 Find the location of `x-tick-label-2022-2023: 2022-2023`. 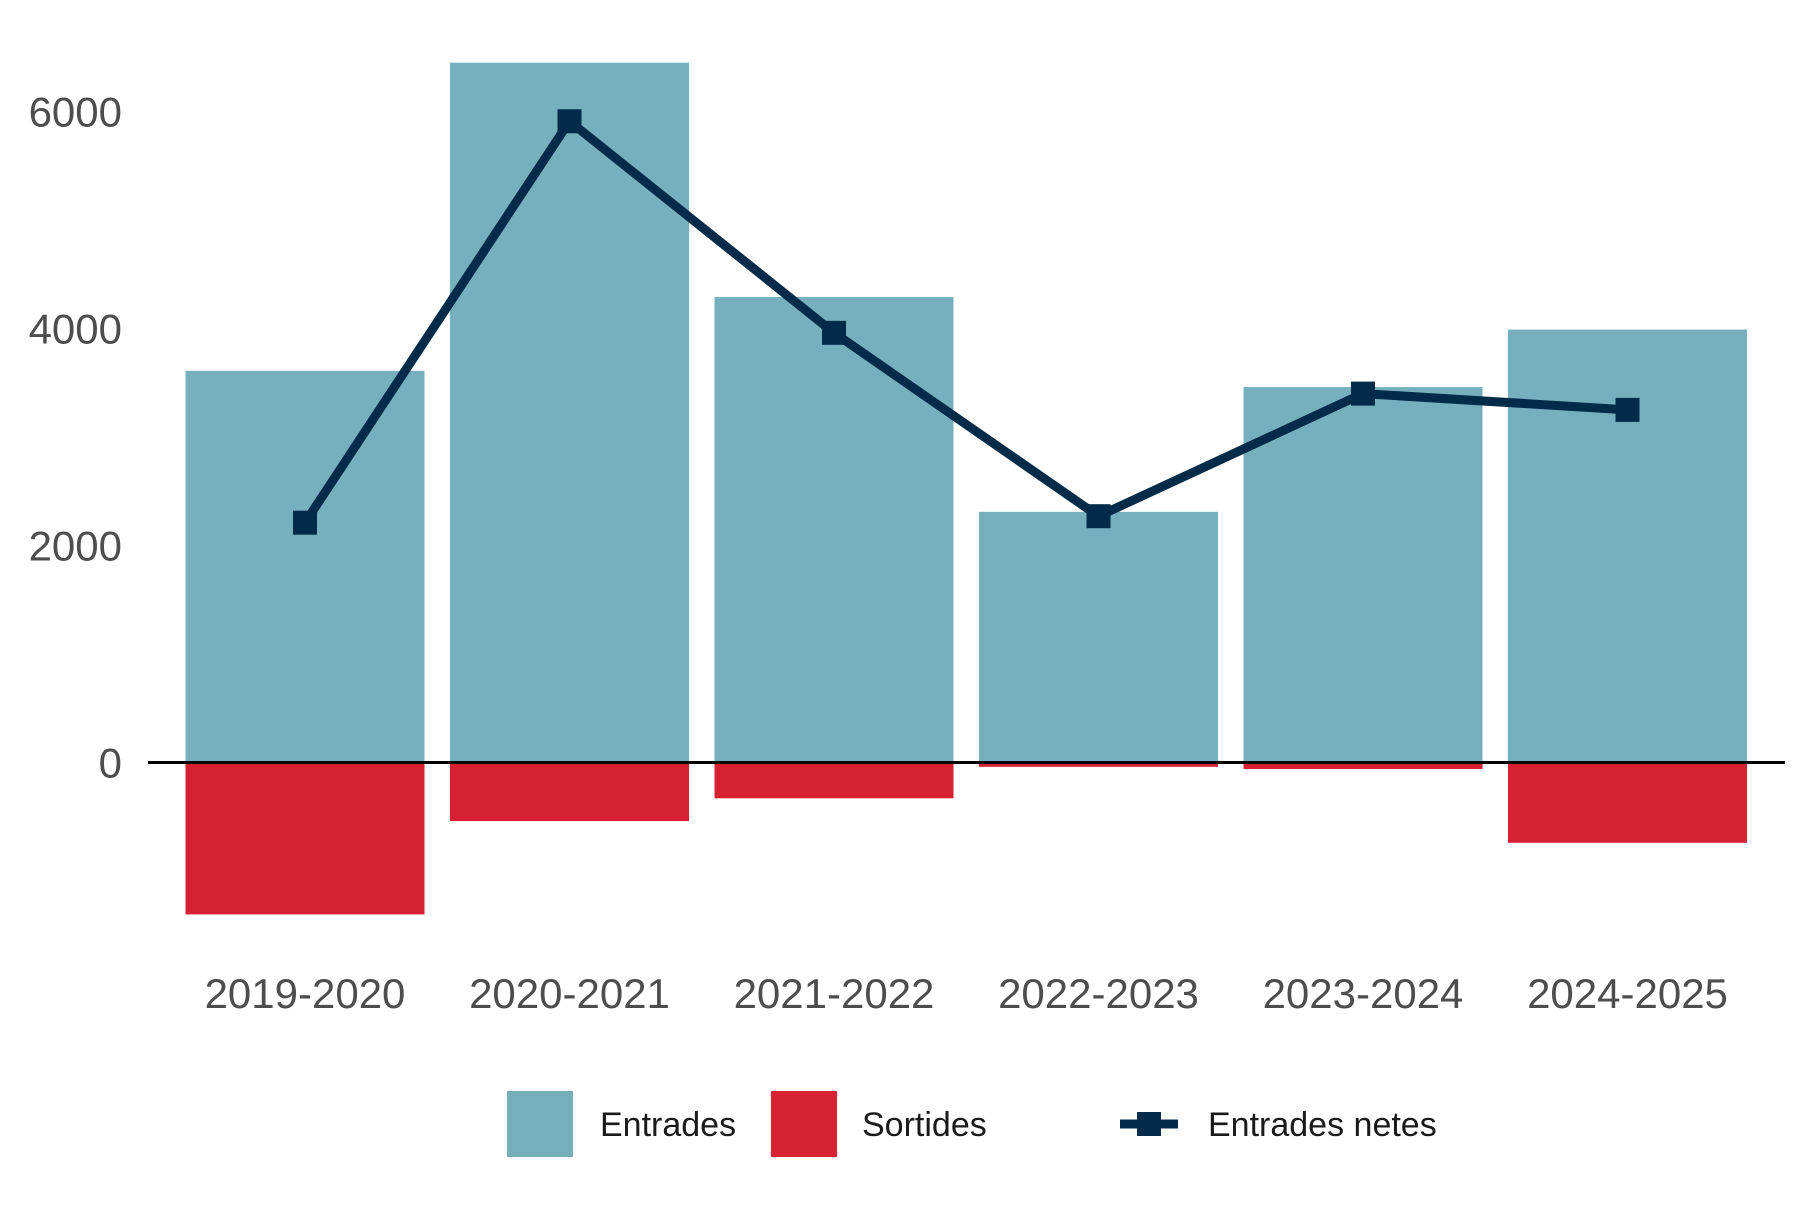

x-tick-label-2022-2023: 2022-2023 is located at coordinates (1098, 993).